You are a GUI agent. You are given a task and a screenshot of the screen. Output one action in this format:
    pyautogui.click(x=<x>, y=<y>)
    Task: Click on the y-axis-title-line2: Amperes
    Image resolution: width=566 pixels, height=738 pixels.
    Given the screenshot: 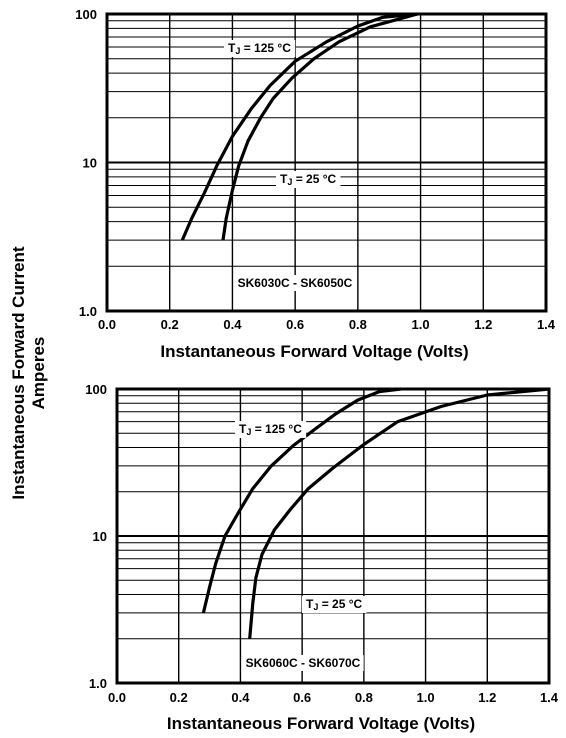 What is the action you would take?
    pyautogui.click(x=38, y=373)
    